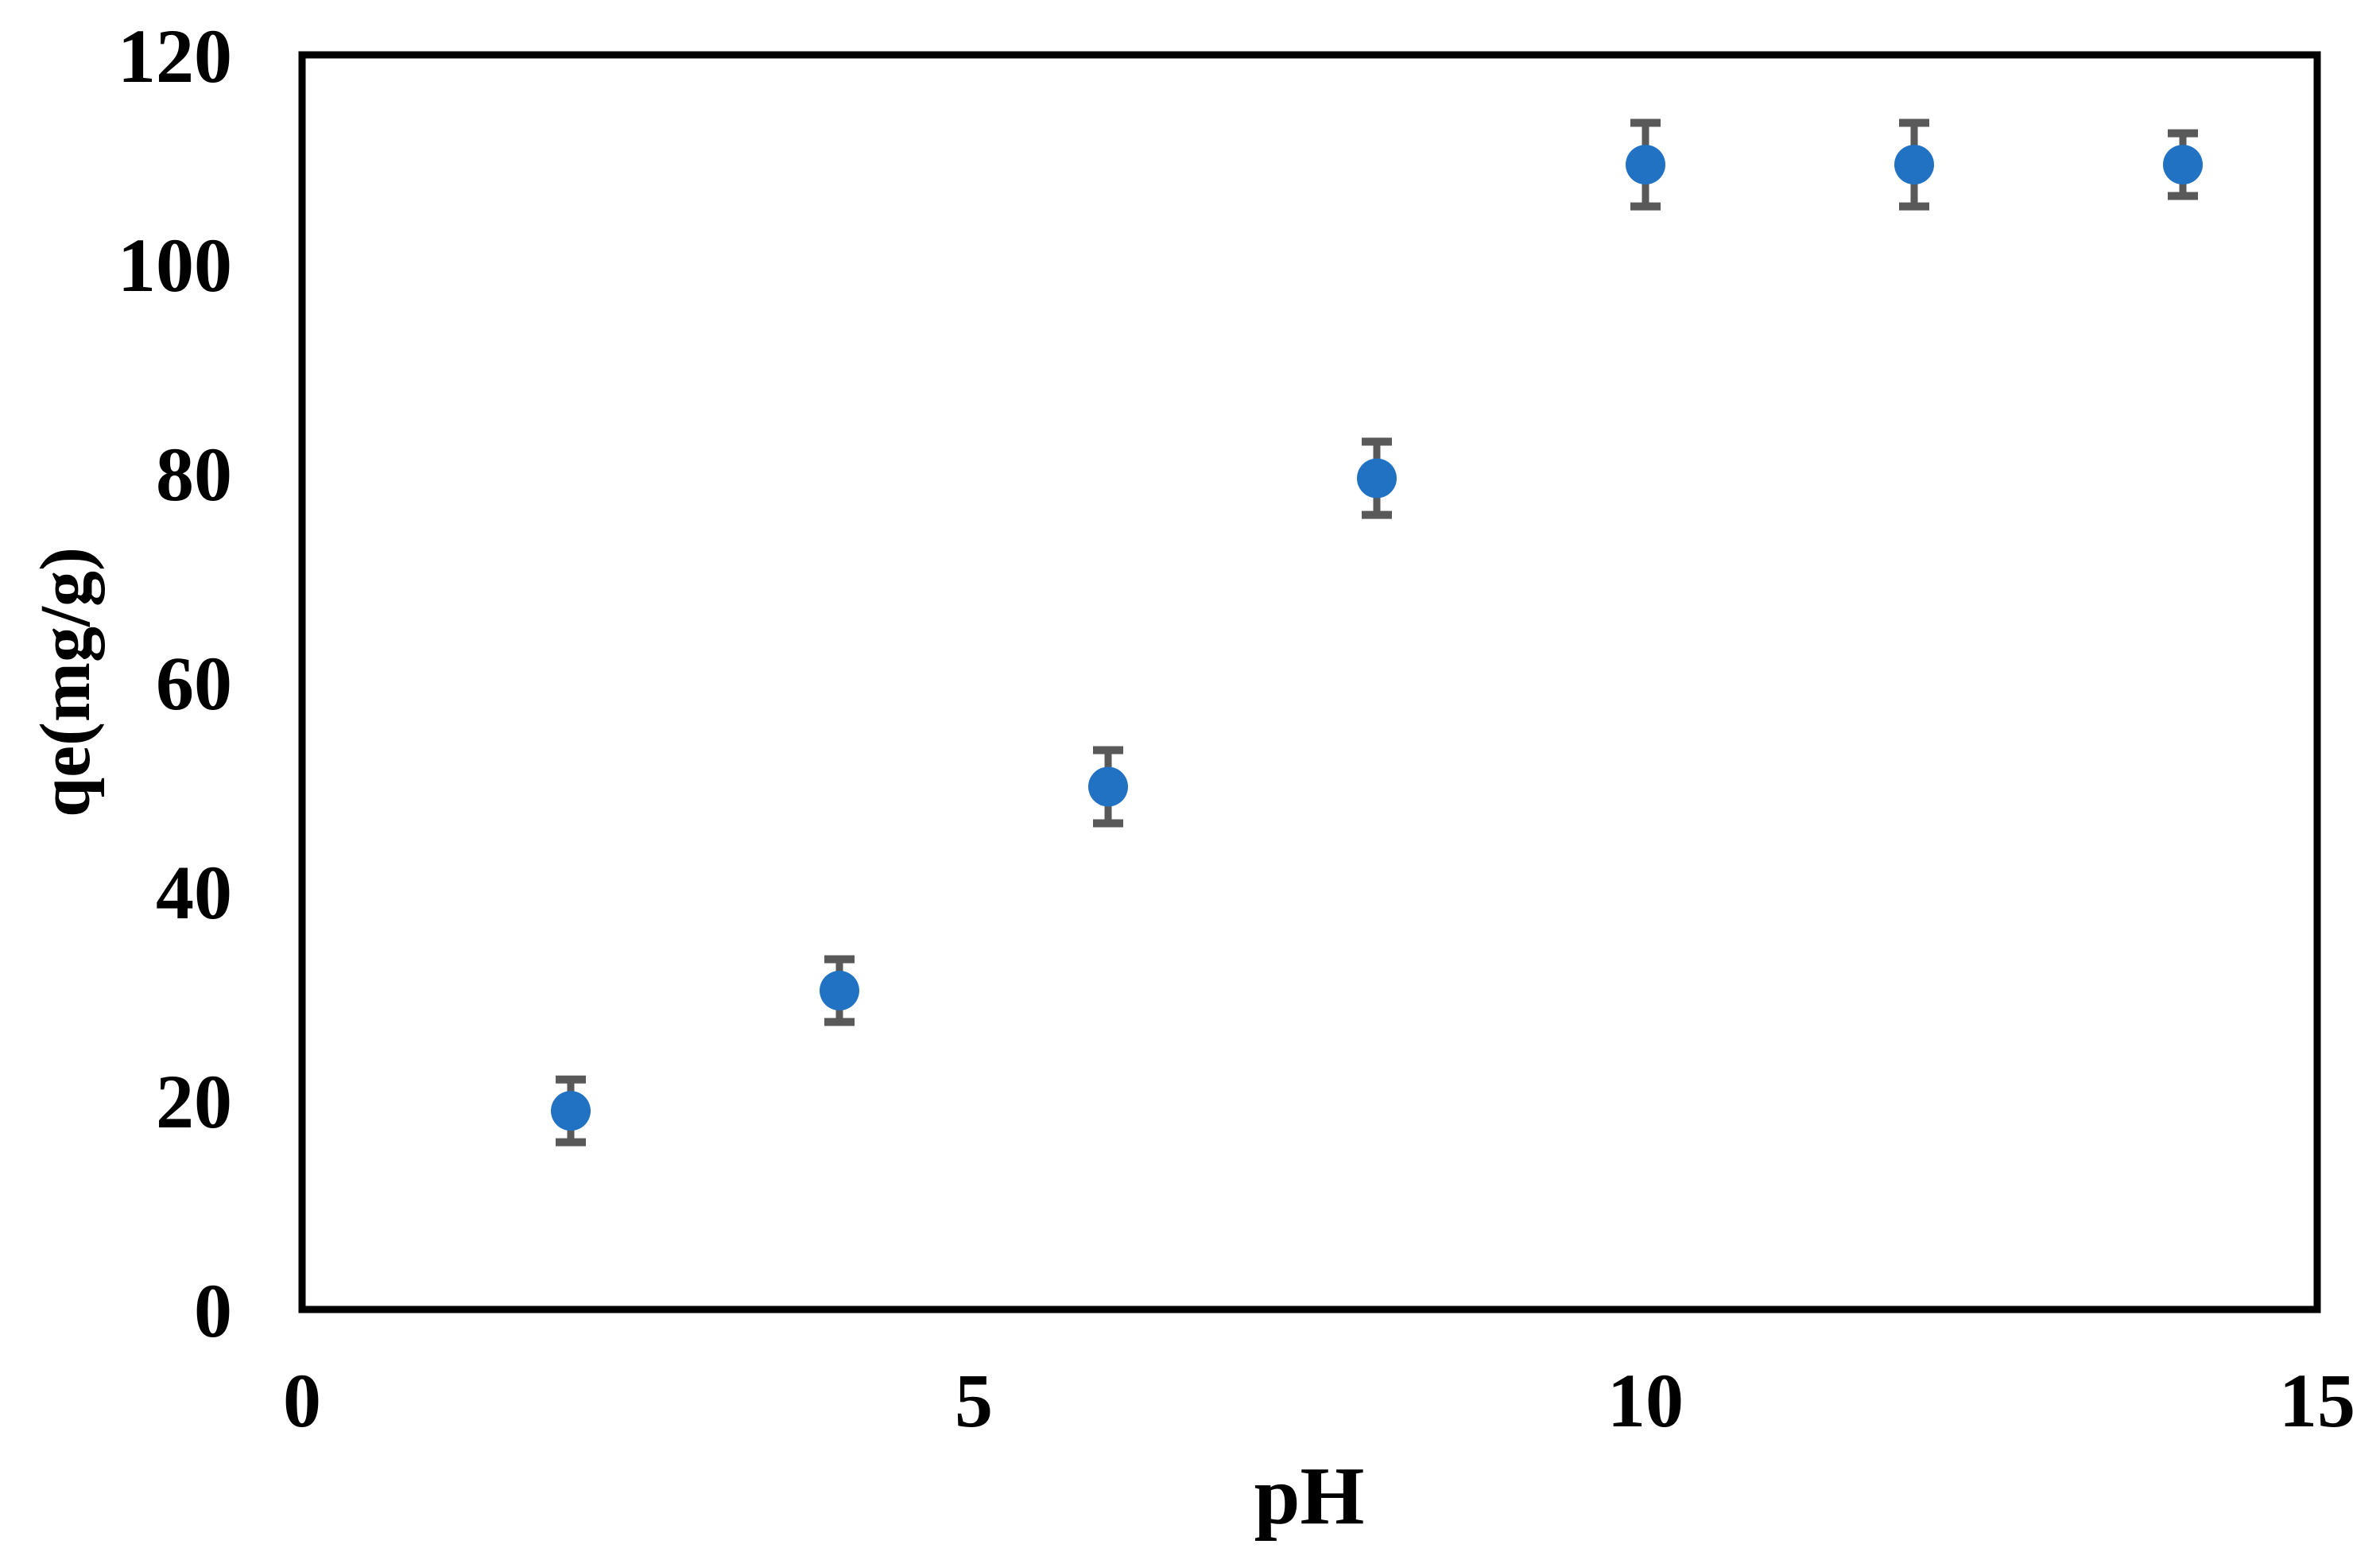 The height and width of the screenshot is (1548, 2380). Describe the element at coordinates (302, 1400) in the screenshot. I see `x-tick-label: 0` at that location.